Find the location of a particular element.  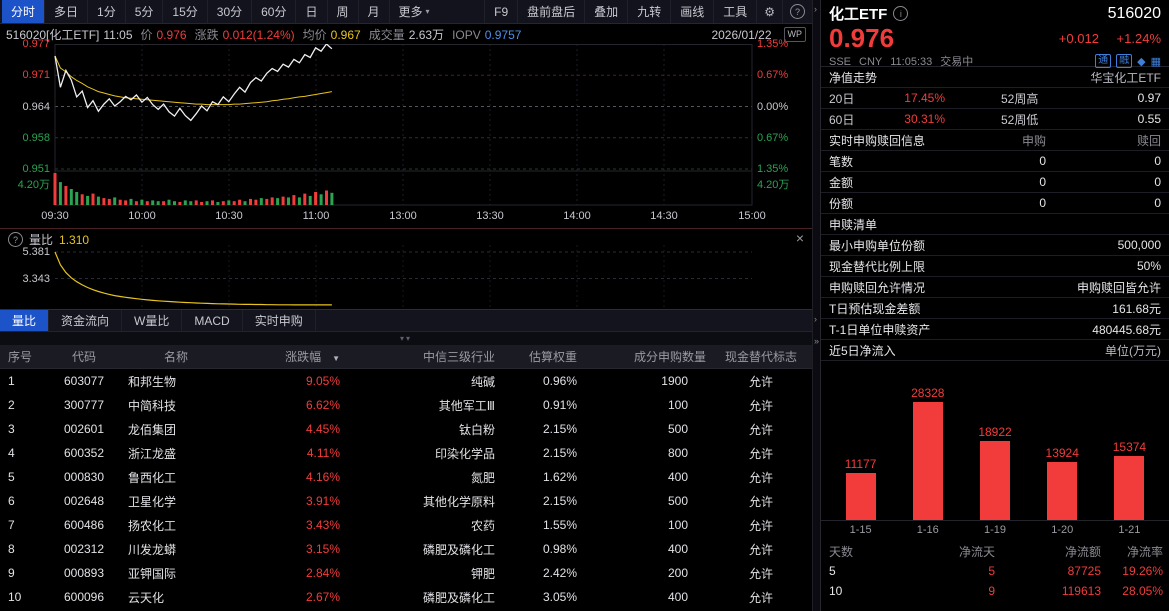

help-icon-glyph: ? is located at coordinates (797, 11).